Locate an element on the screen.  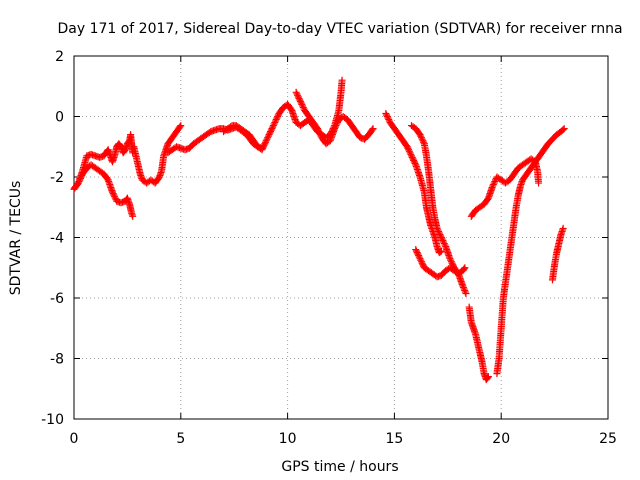
x-tick-label: 0 is located at coordinates (74, 439).